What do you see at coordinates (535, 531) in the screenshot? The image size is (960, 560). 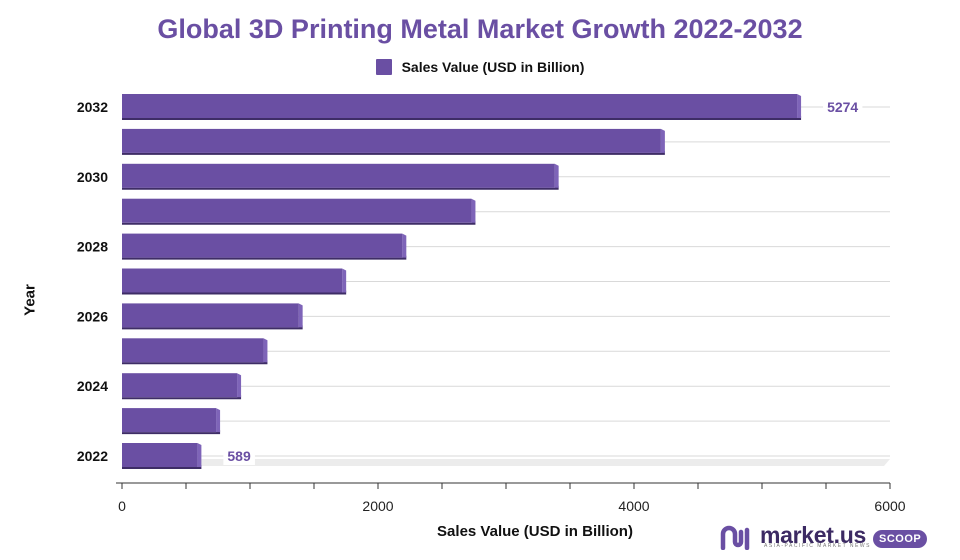 I see `x-axis-label: Sales Value (USD in Billion)` at bounding box center [535, 531].